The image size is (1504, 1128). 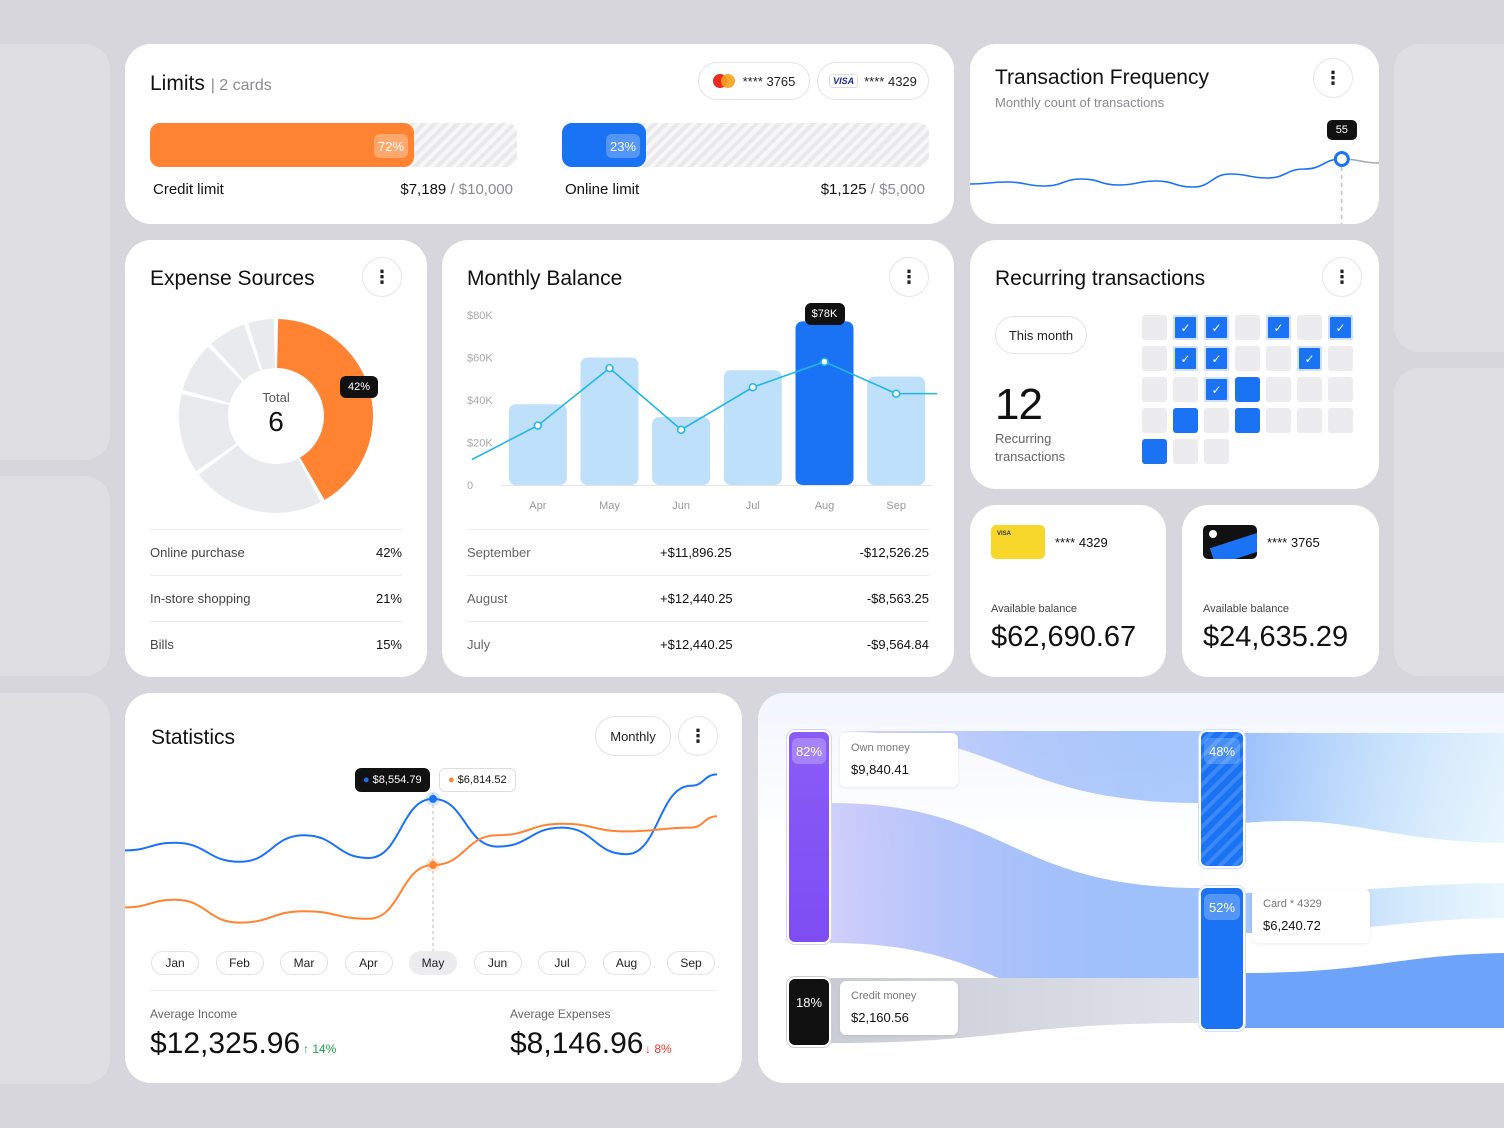 I want to click on x-tick-label: Jul, so click(x=753, y=506).